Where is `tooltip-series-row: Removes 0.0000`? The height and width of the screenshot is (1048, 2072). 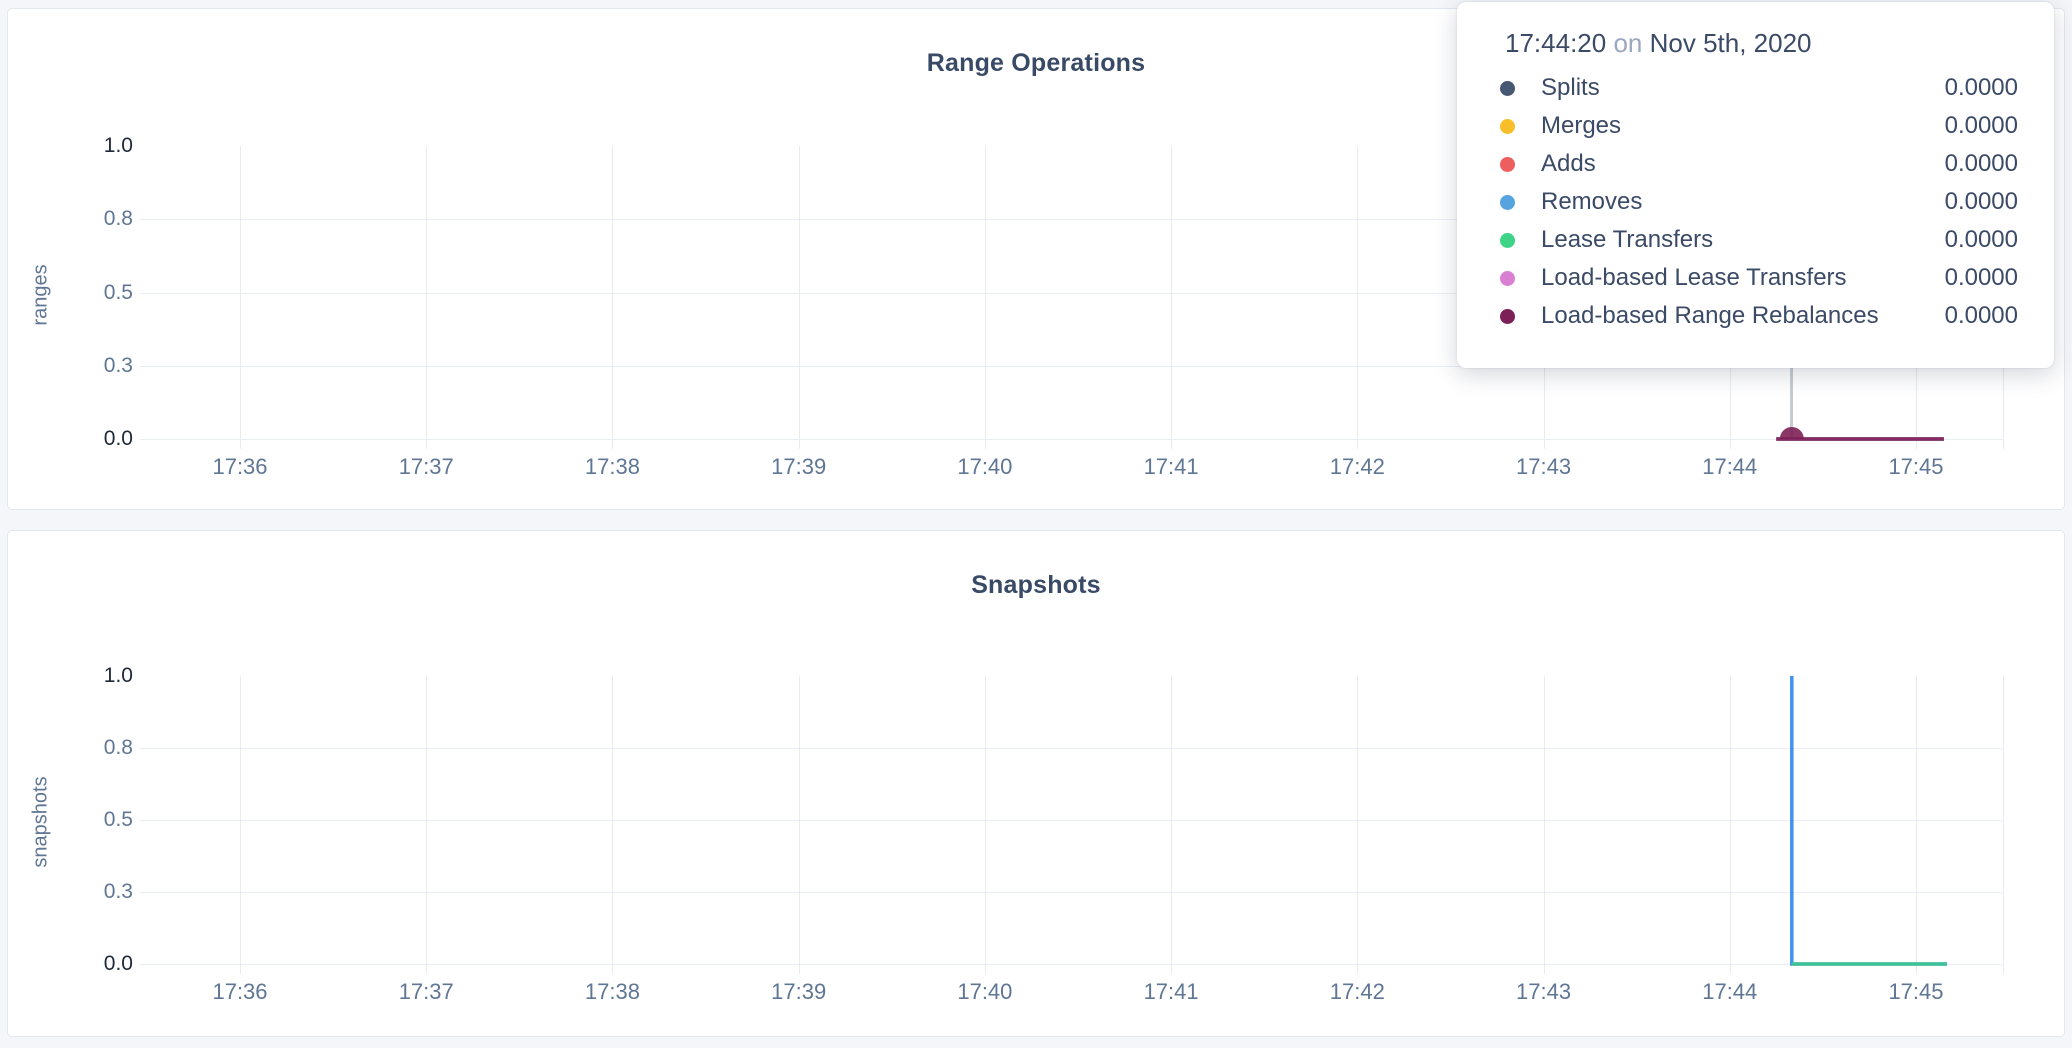
tooltip-series-row: Removes 0.0000 is located at coordinates (1757, 202).